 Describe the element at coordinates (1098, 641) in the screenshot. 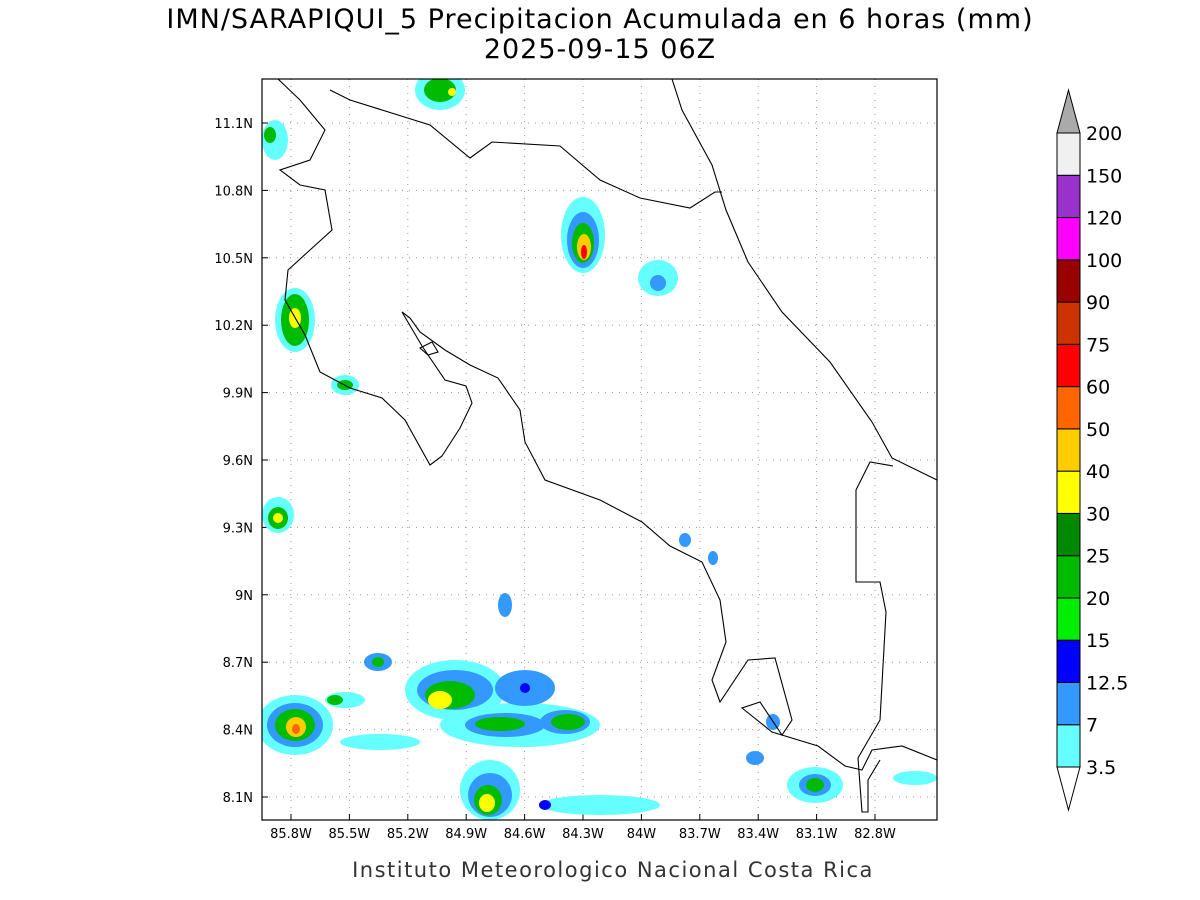

I see `colorbar-label: 15` at that location.